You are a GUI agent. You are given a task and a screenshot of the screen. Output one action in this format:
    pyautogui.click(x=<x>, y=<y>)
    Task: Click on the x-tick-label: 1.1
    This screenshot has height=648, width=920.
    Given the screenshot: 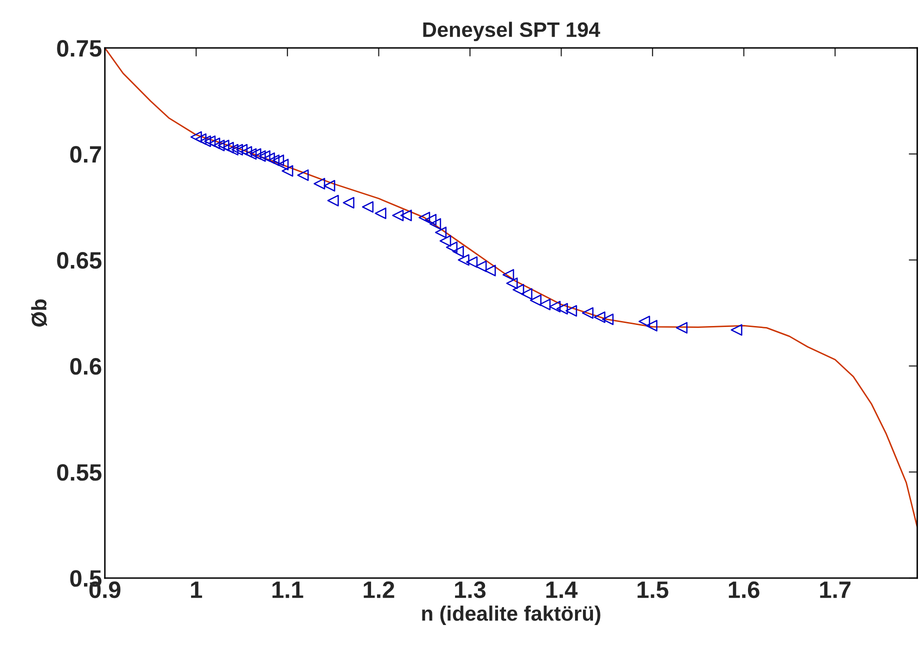 What is the action you would take?
    pyautogui.click(x=288, y=590)
    